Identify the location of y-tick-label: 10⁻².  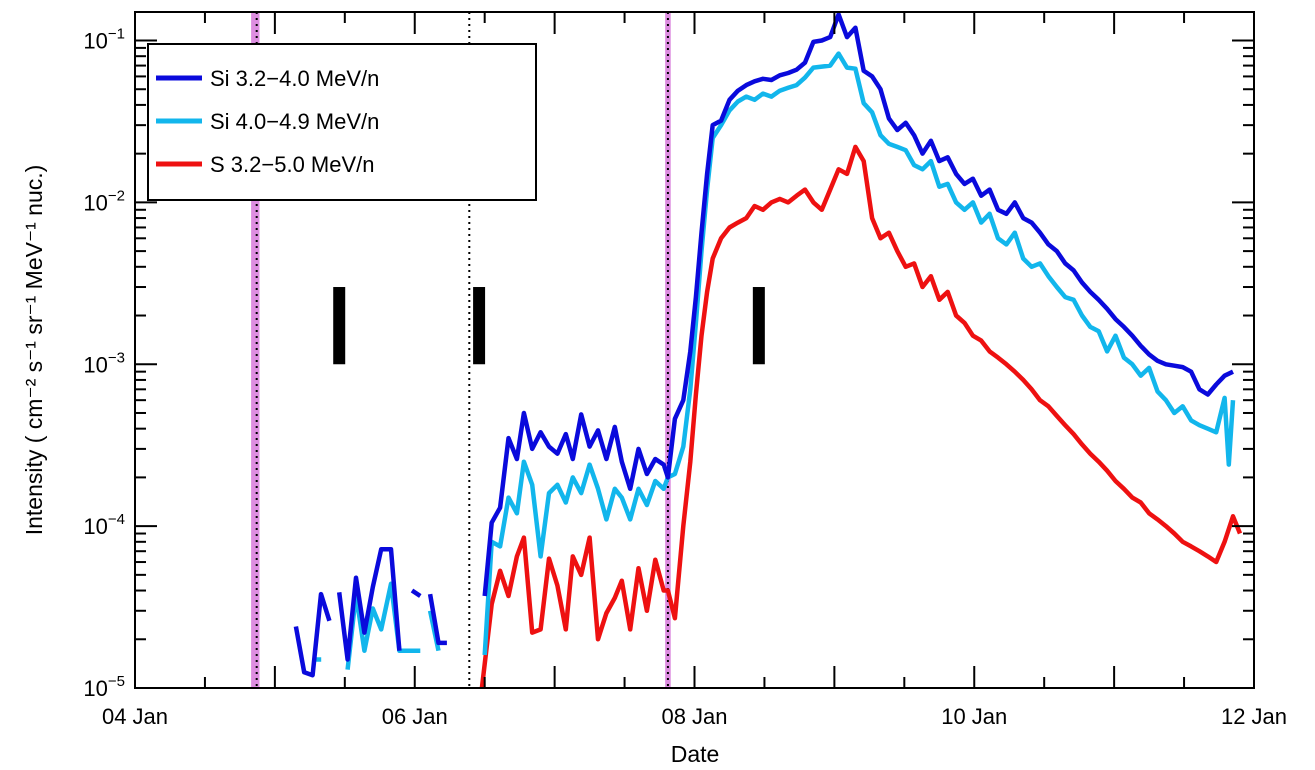
(104, 201).